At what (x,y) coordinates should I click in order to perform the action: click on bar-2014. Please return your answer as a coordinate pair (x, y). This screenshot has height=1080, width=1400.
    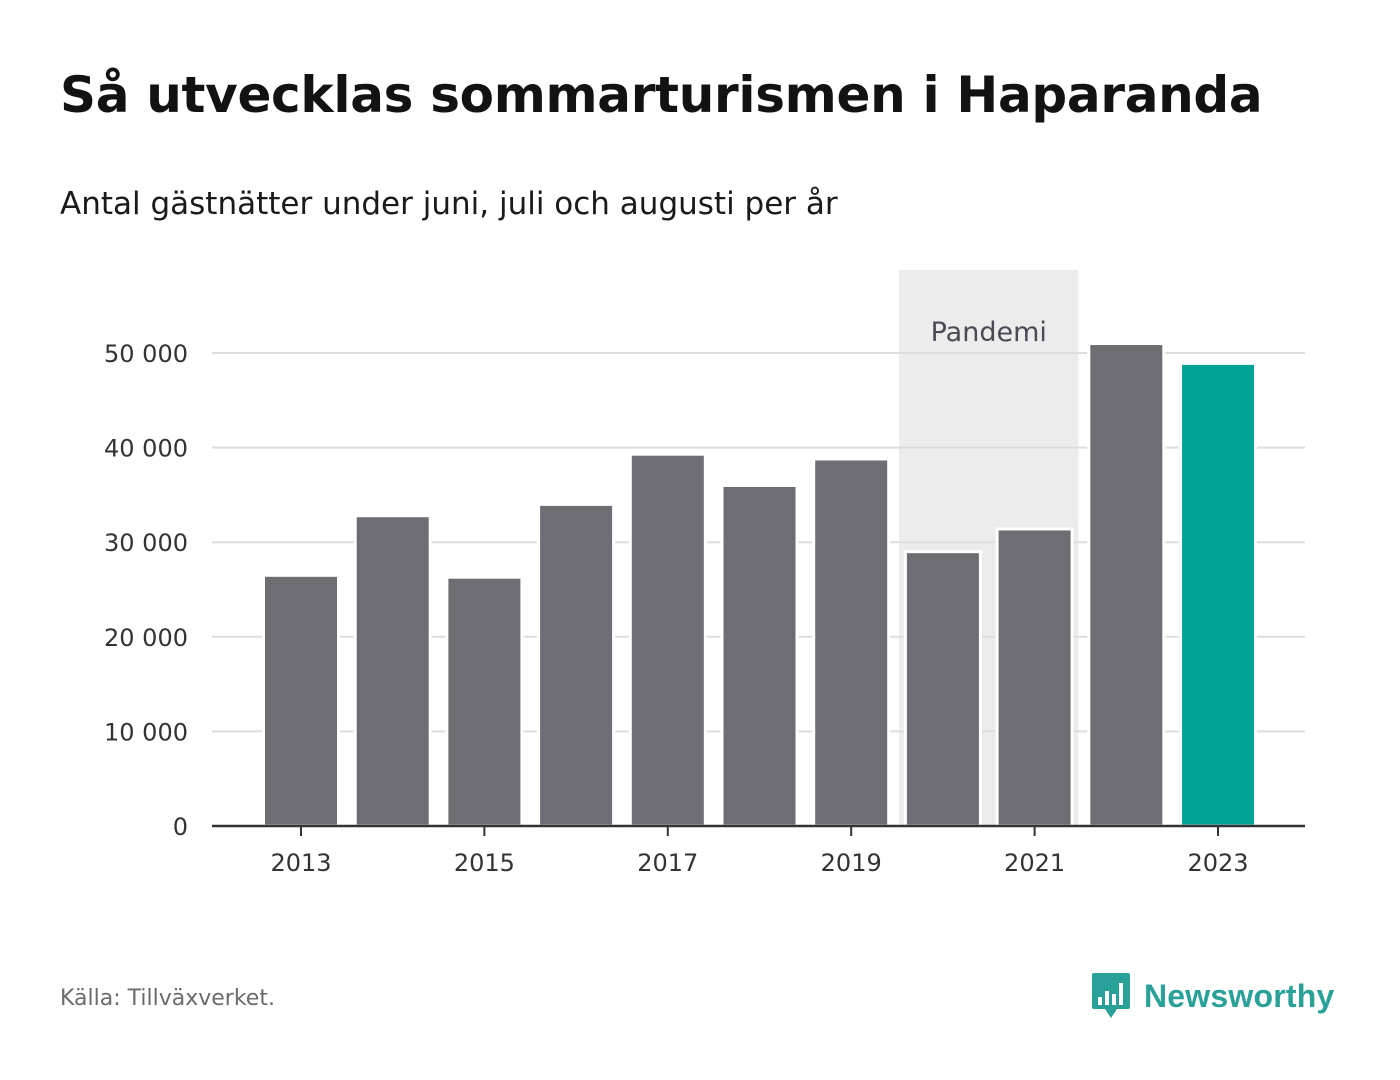
    Looking at the image, I should click on (392, 671).